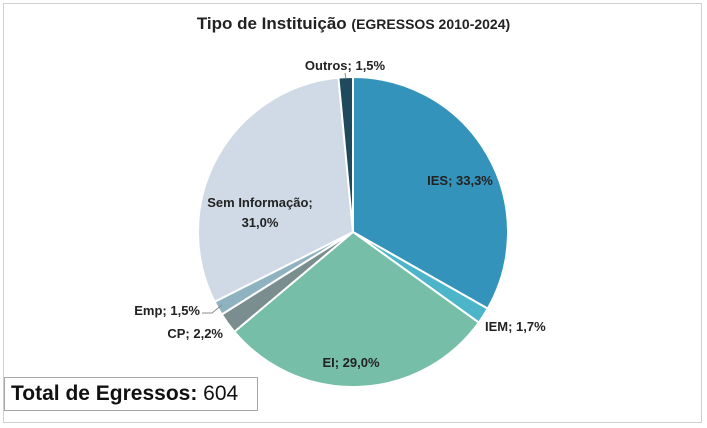 This screenshot has width=707, height=428. I want to click on data-label-outros: Outros; 1,5%, so click(345, 65).